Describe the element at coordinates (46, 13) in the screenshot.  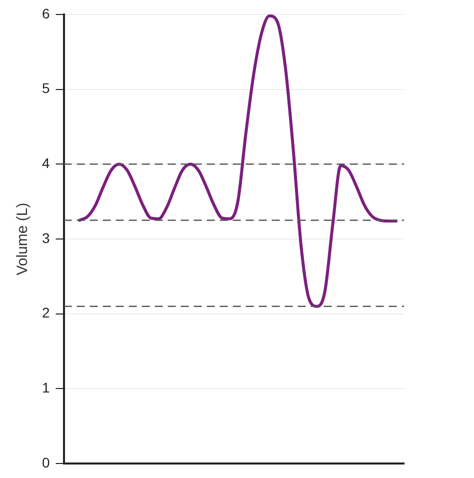
I see `y-tick-label: 6` at that location.